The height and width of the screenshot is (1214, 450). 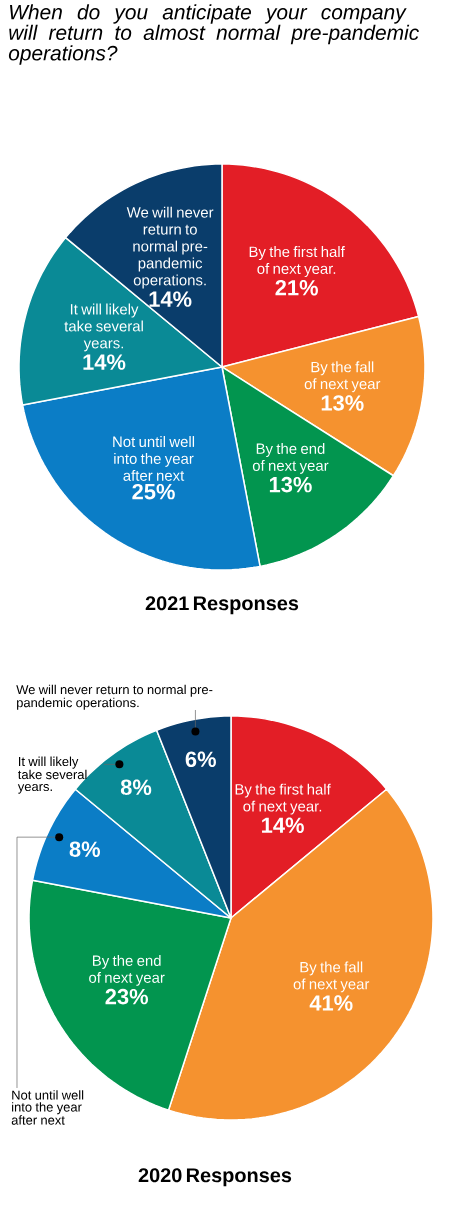 What do you see at coordinates (331, 1003) in the screenshot?
I see `data-label: 41%` at bounding box center [331, 1003].